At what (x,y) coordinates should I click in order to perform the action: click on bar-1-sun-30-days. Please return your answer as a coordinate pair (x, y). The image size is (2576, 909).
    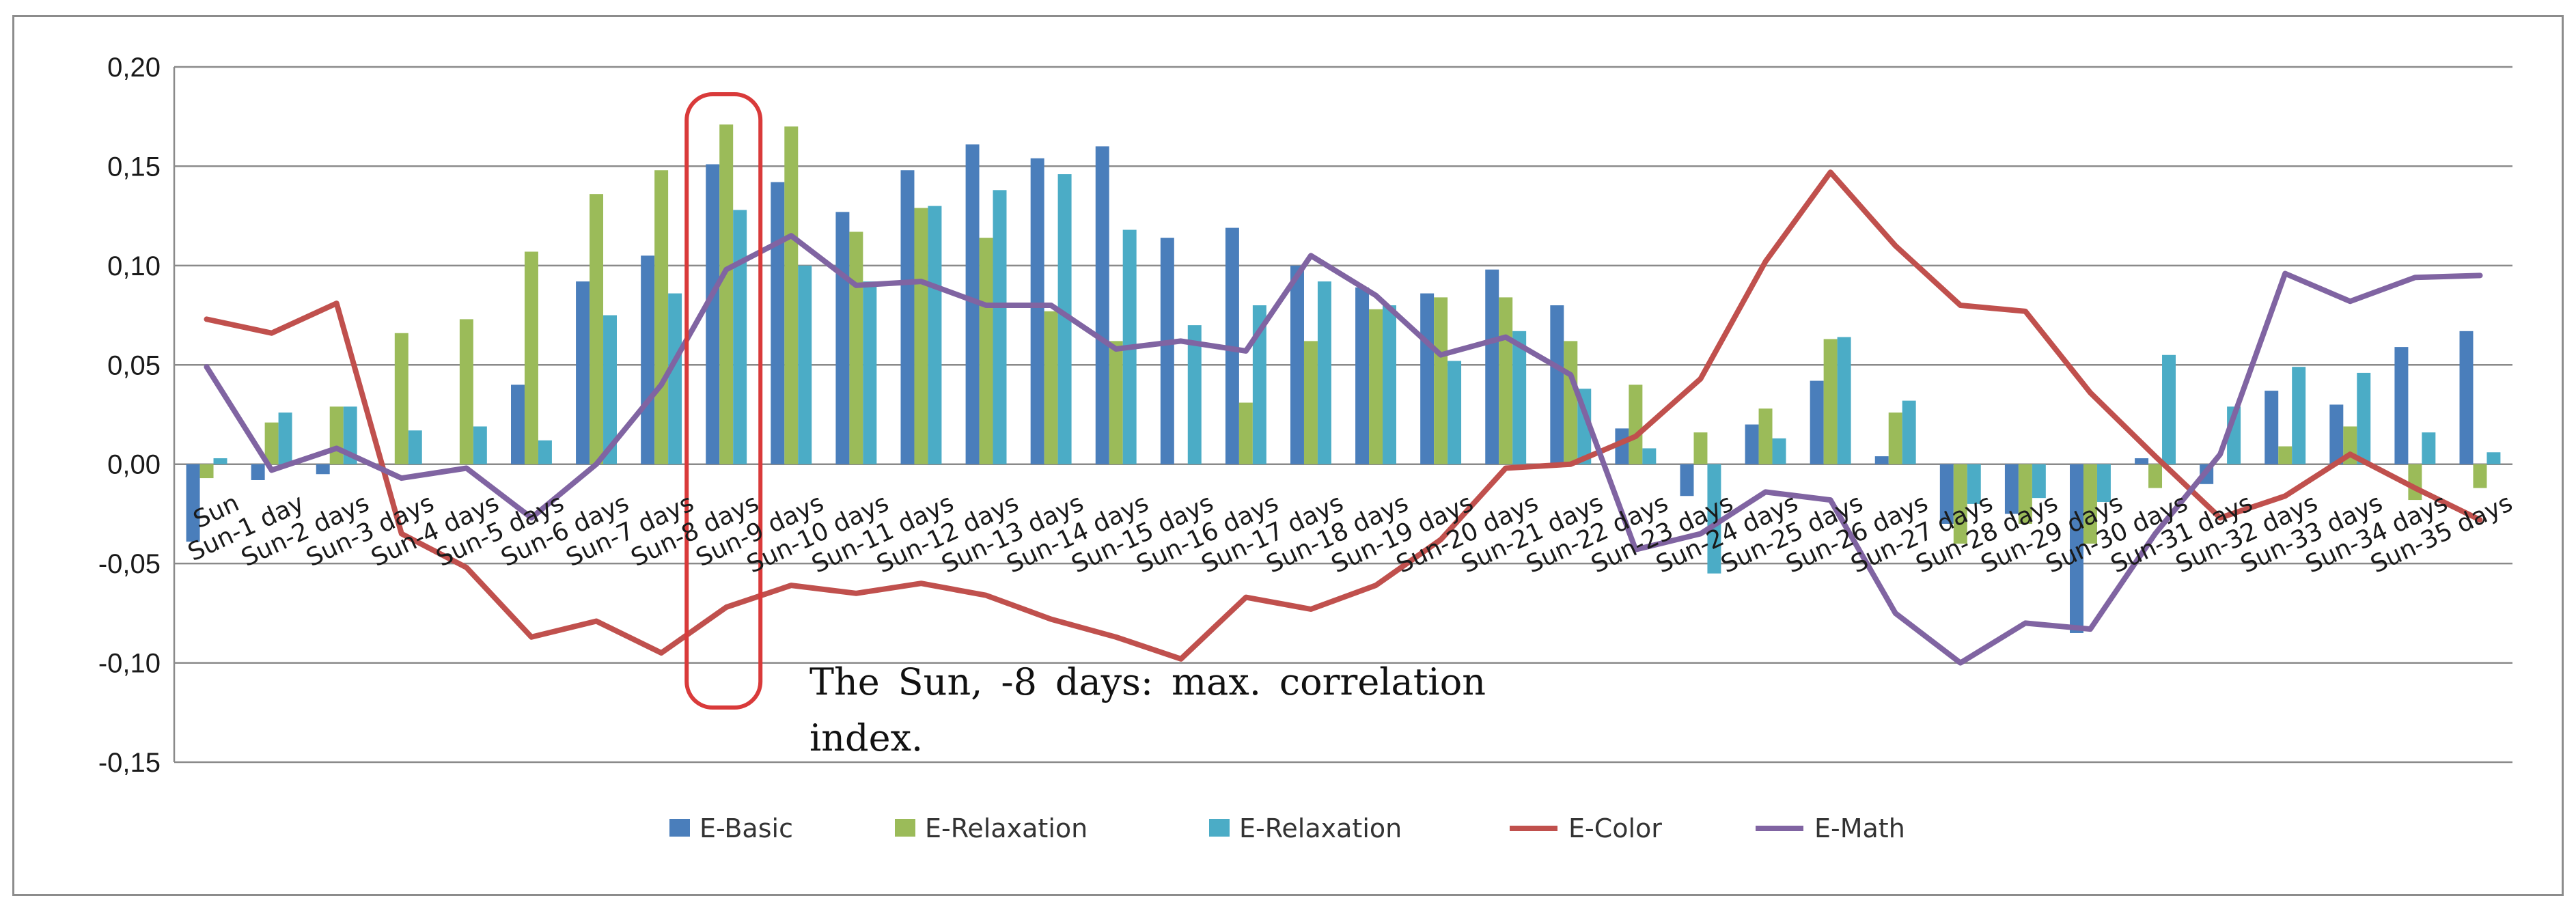
    Looking at the image, I should click on (2142, 461).